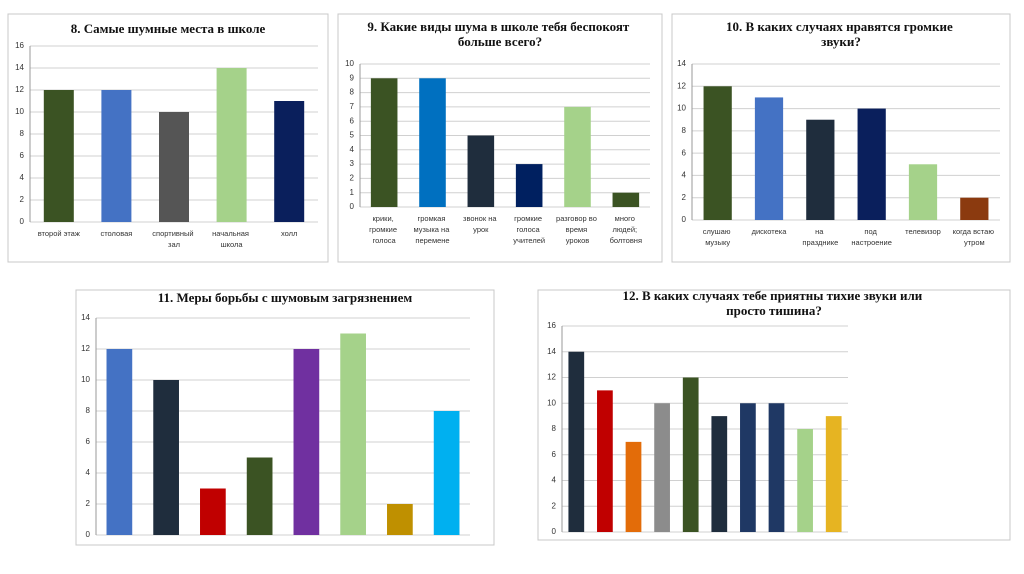 This screenshot has height=574, width=1024. Describe the element at coordinates (433, 229) in the screenshot. I see `x-tick-label: громкая музыка на перемене` at that location.